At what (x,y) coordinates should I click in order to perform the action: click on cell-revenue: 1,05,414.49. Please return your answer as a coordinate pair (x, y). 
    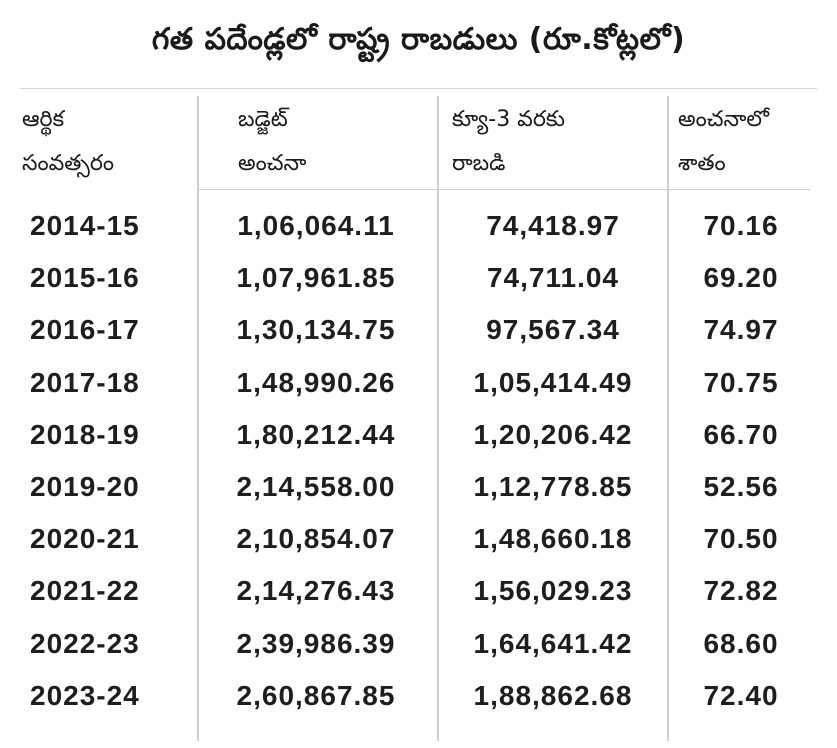
    Looking at the image, I should click on (553, 382).